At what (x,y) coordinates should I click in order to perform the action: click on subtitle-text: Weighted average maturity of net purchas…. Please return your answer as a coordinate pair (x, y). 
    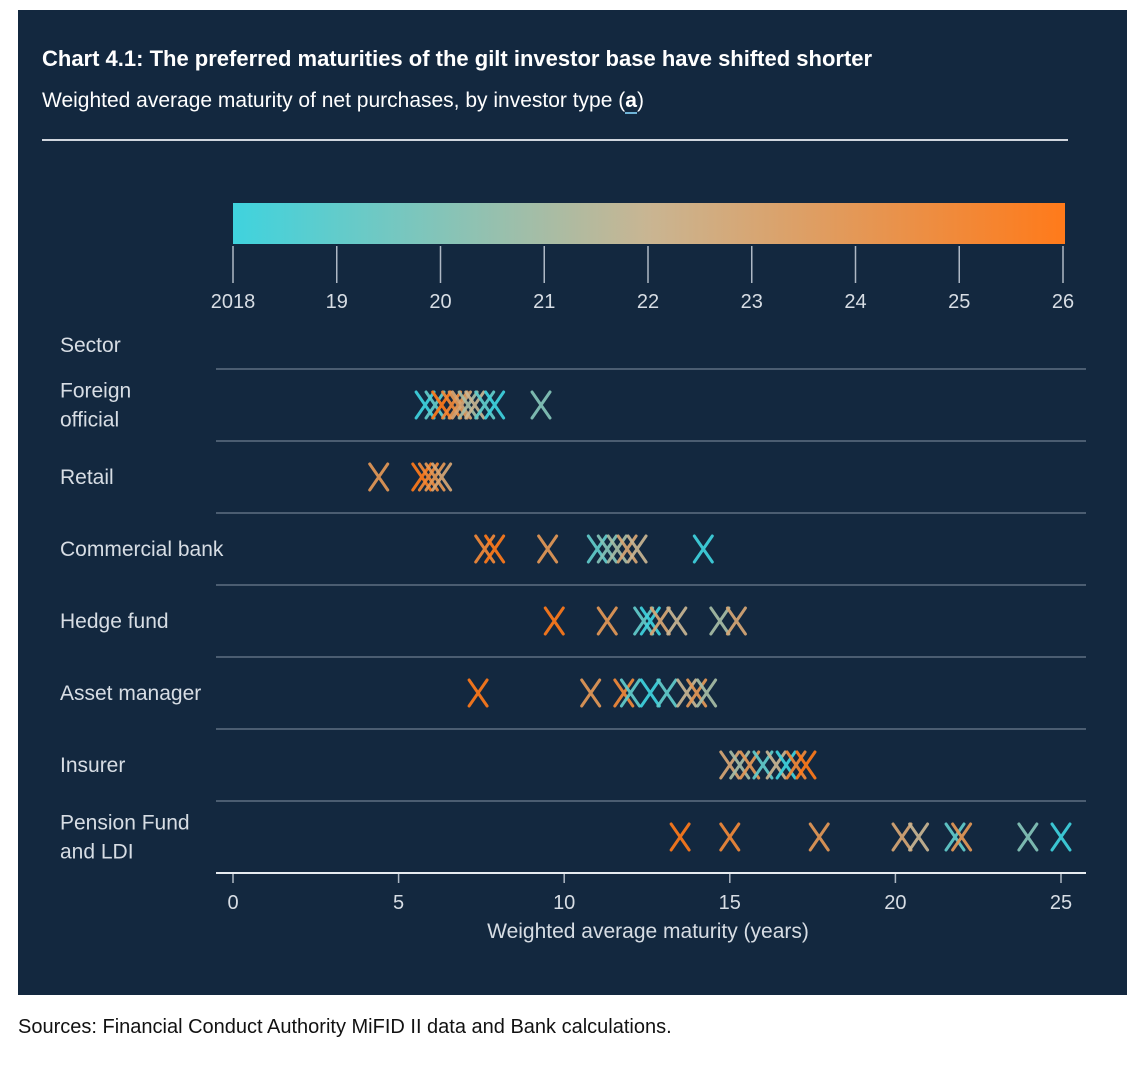
    Looking at the image, I should click on (334, 100).